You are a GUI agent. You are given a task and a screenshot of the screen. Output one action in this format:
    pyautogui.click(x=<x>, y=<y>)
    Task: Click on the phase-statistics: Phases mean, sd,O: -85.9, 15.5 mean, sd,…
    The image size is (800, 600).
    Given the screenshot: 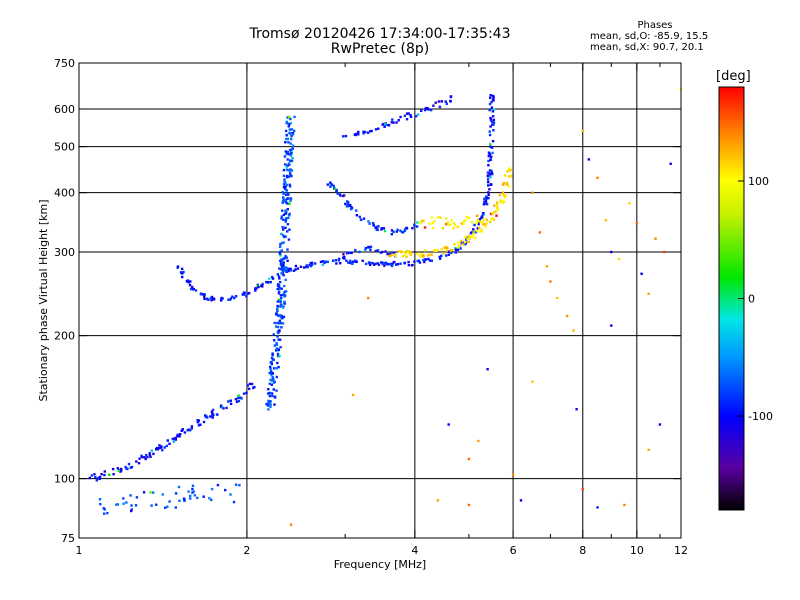 What is the action you would take?
    pyautogui.click(x=655, y=36)
    